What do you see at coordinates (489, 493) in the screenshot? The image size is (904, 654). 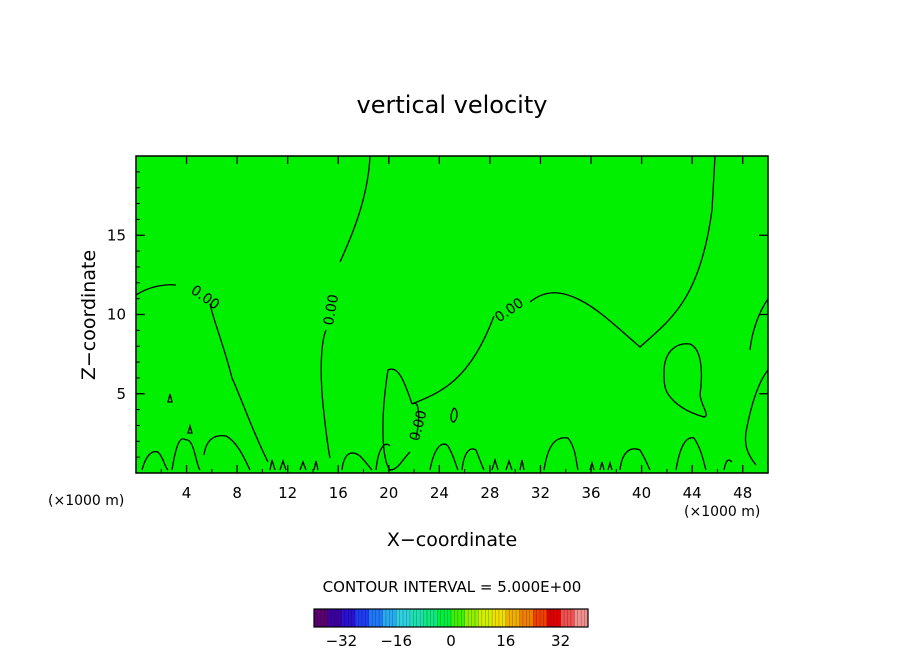 I see `x-tick-label: 28` at bounding box center [489, 493].